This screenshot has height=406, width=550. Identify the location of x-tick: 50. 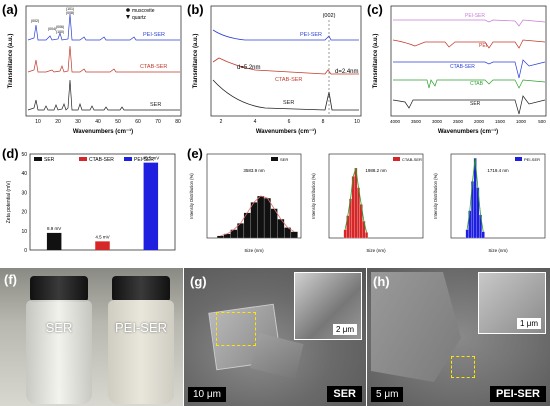
(118, 122).